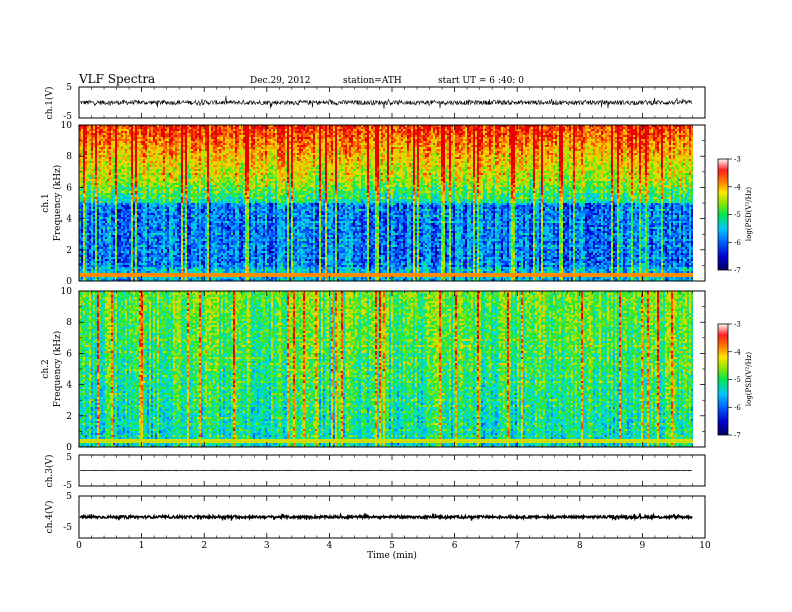 The image size is (792, 612). I want to click on ch3-ytick-bottom: -5, so click(67, 486).